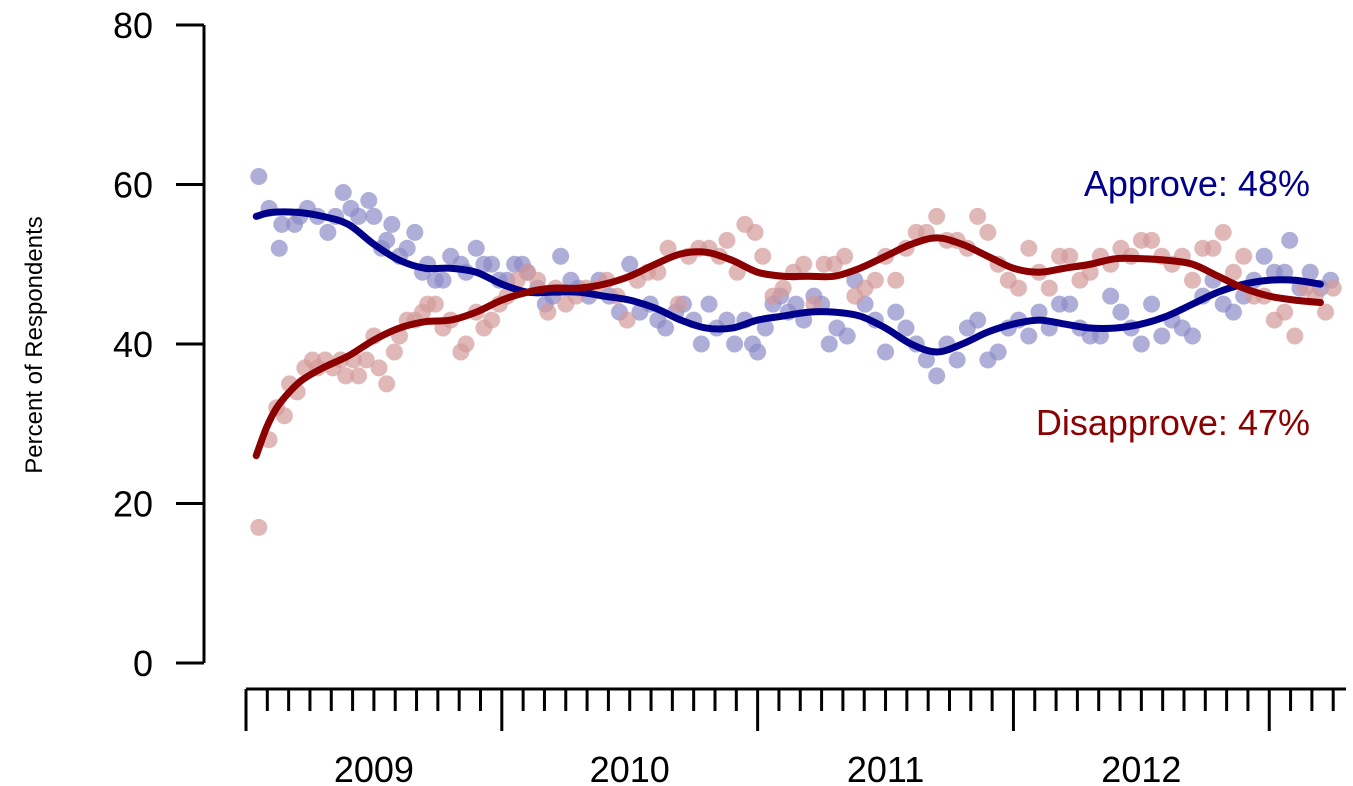  Describe the element at coordinates (374, 767) in the screenshot. I see `x-tick-label: 2009` at that location.